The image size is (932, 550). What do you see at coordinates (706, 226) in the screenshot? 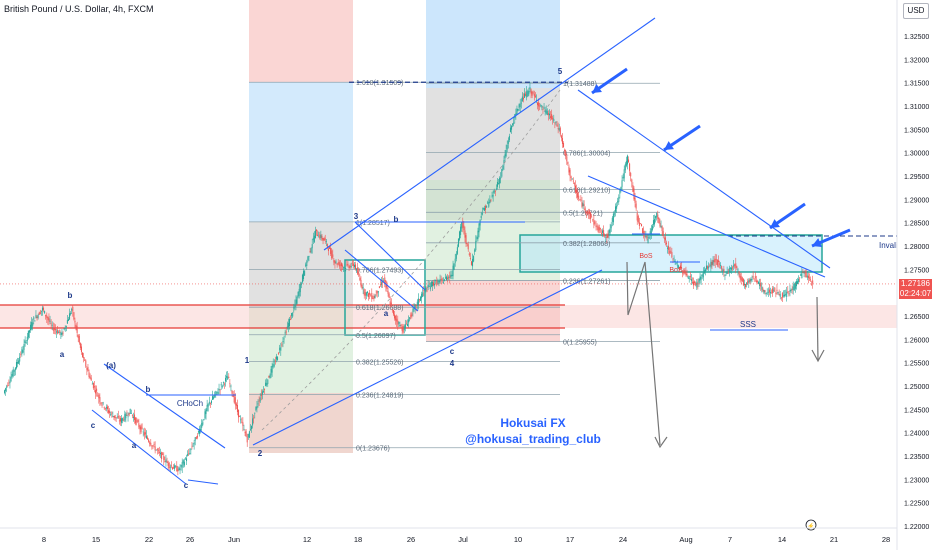
I see `falling-lower` at bounding box center [706, 226].